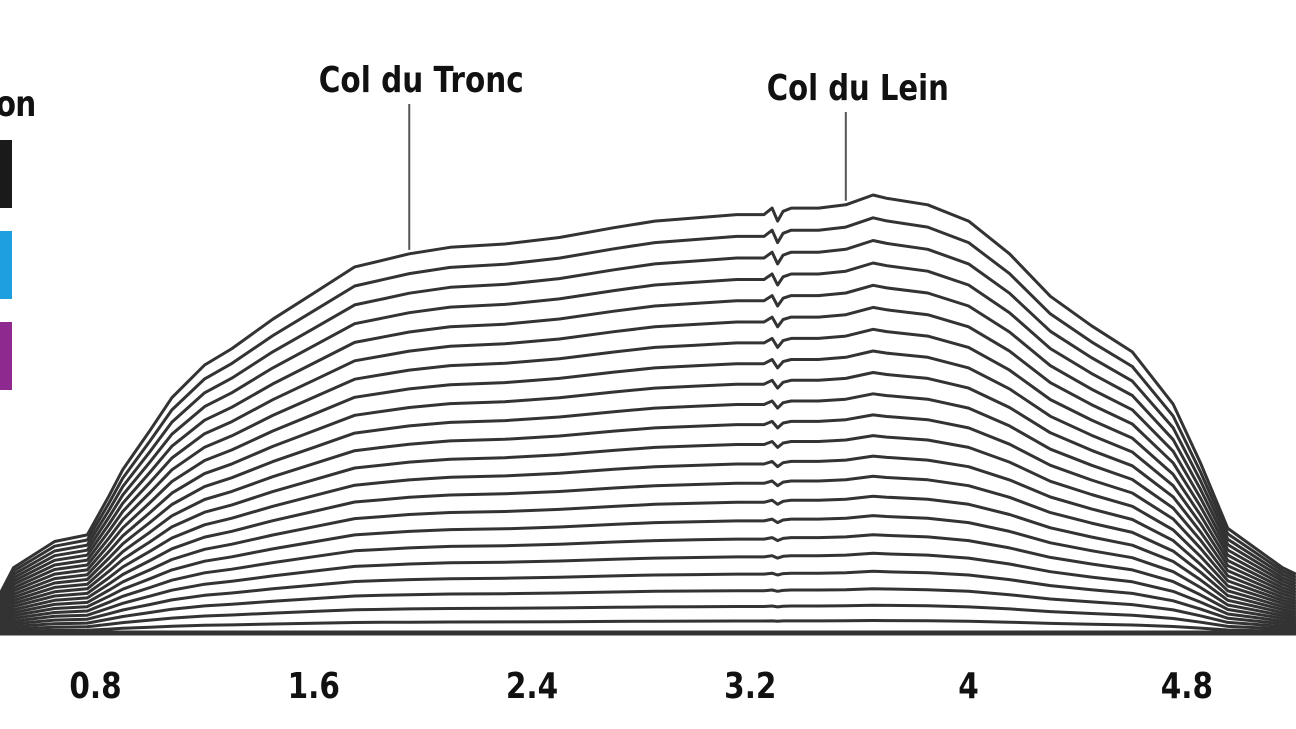  I want to click on legend-title: ron, so click(18, 104).